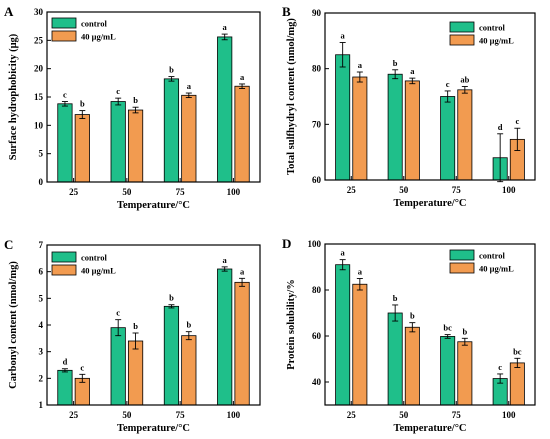  What do you see at coordinates (41, 182) in the screenshot?
I see `y-tick-label: 0` at bounding box center [41, 182].